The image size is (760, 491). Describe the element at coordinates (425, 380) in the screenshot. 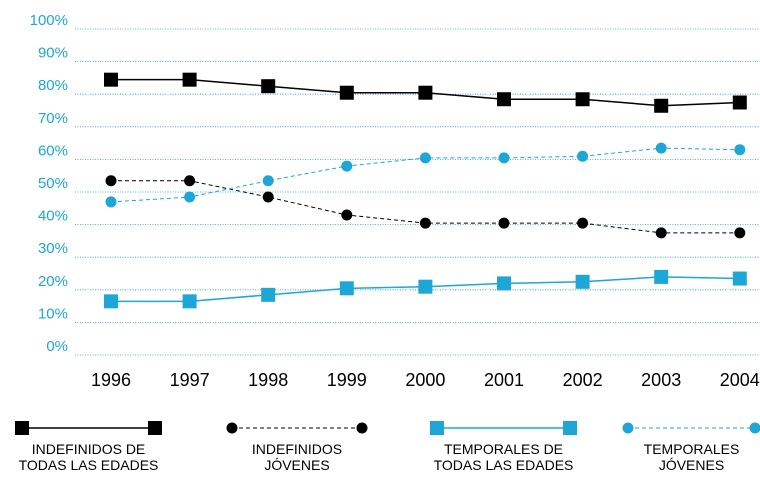

I see `x-tick-label: 2000` at that location.